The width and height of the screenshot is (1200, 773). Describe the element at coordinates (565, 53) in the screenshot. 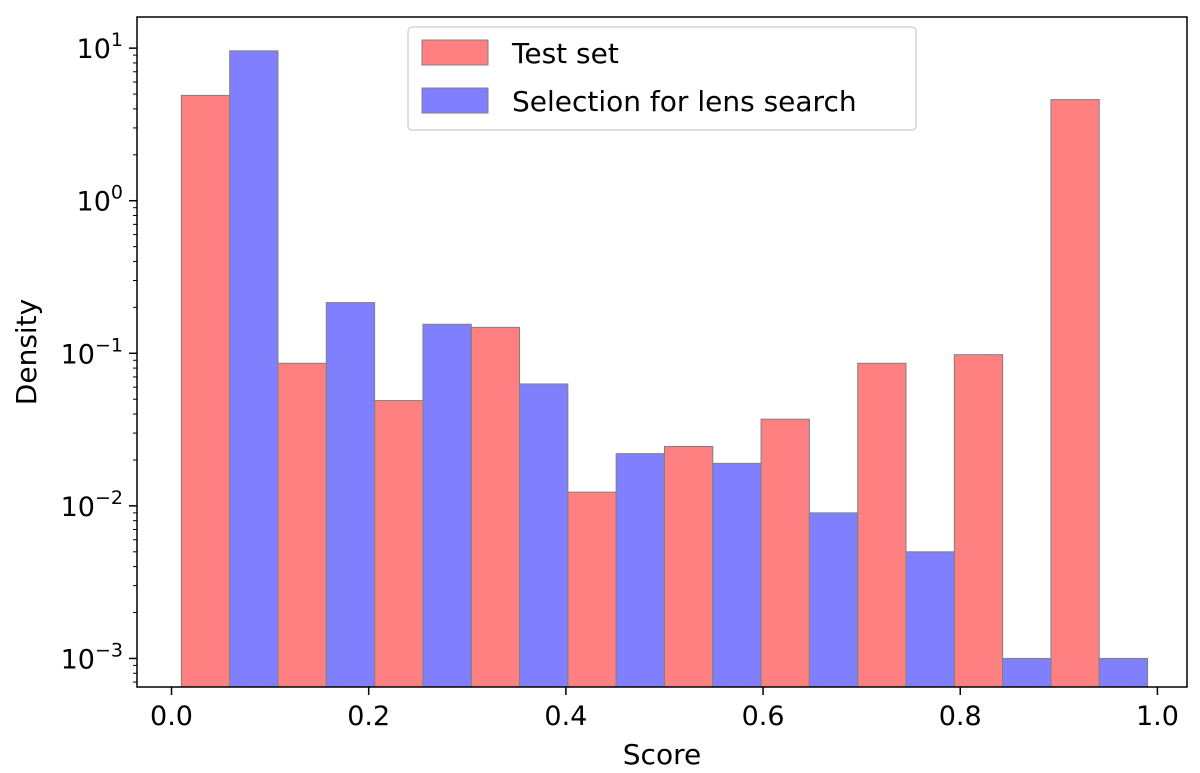

I see `legend-label-test-set: Test set` at that location.